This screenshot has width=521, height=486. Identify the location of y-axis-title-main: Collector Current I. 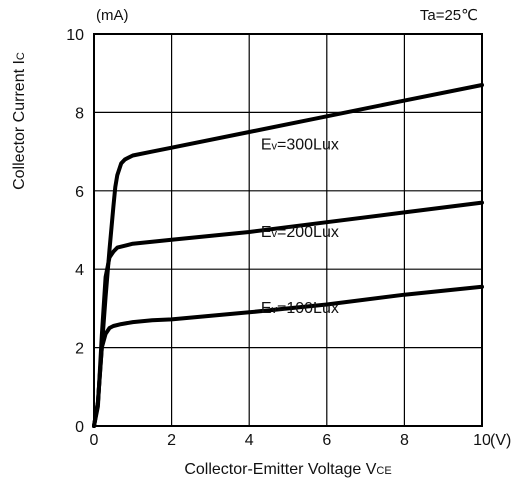
(19, 125).